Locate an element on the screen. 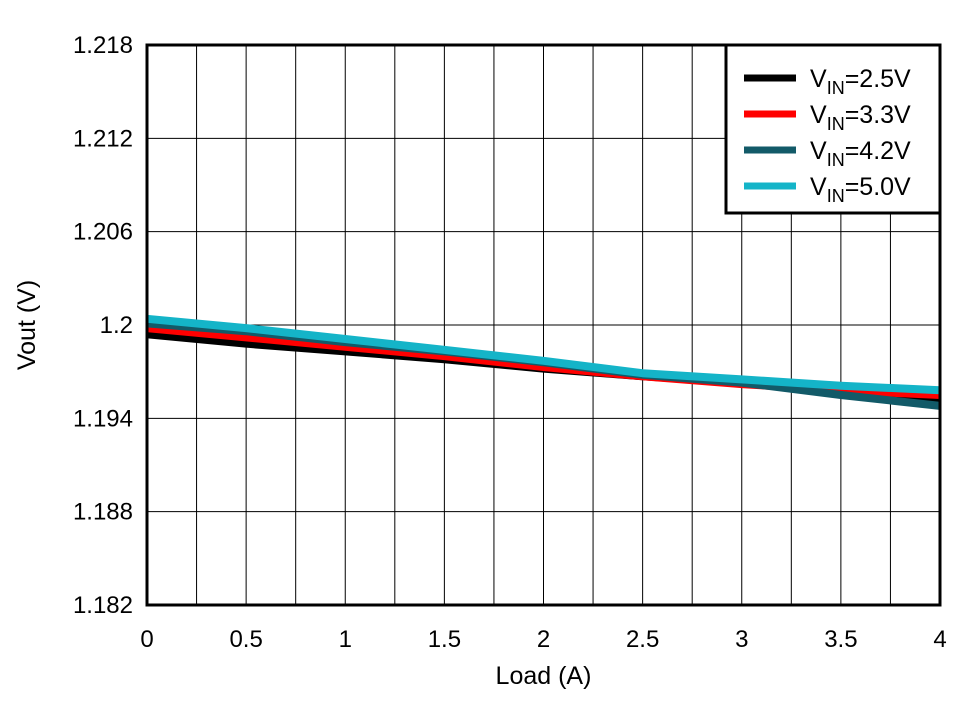  x-tick-label: 1 is located at coordinates (345, 639).